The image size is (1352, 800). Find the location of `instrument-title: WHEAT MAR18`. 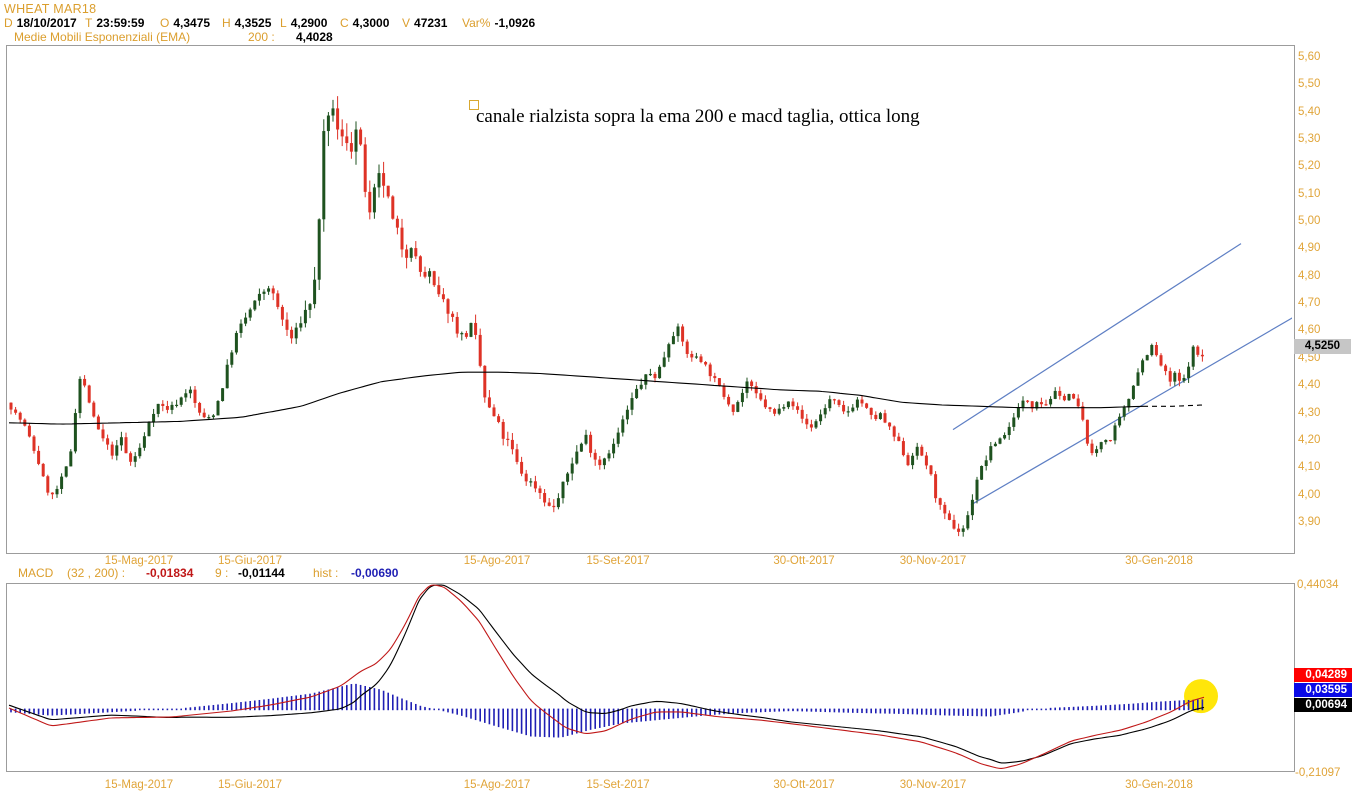

instrument-title: WHEAT MAR18 is located at coordinates (50, 9).